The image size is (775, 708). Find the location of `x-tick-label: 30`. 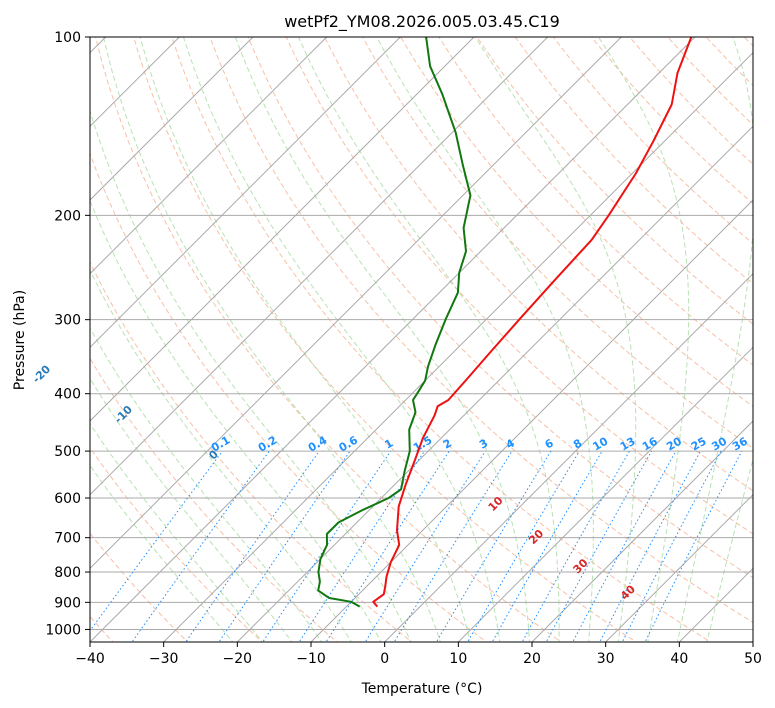

x-tick-label: 30 is located at coordinates (606, 659).